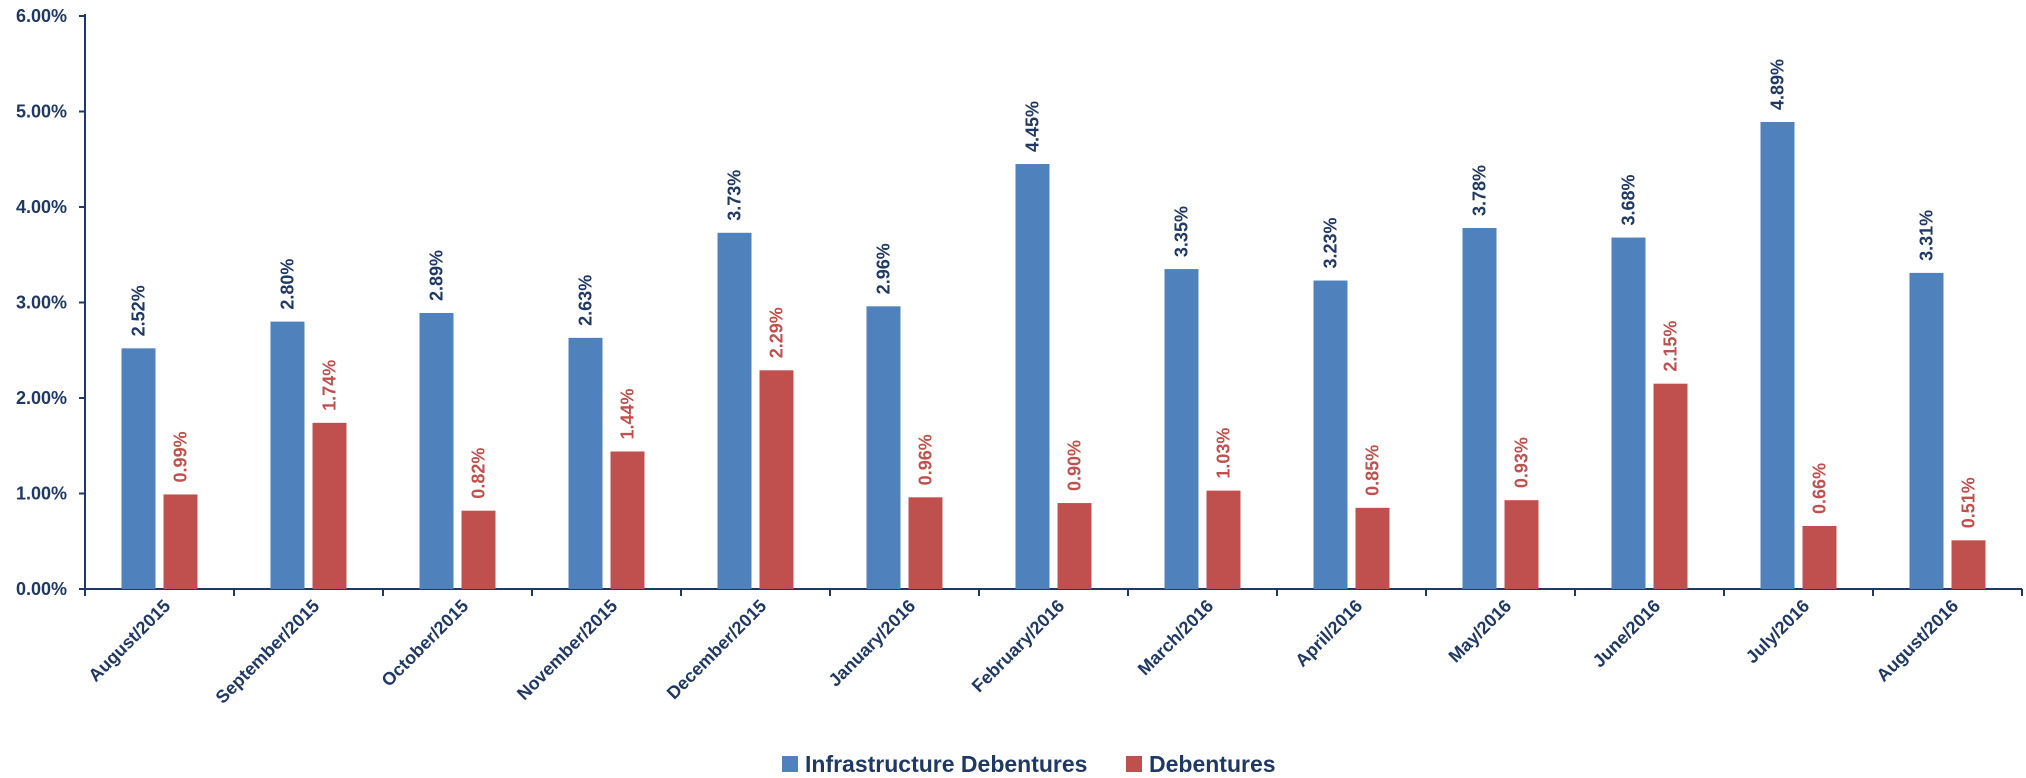 The width and height of the screenshot is (2026, 778). Describe the element at coordinates (1969, 502) in the screenshot. I see `data-label: 0.51%` at that location.